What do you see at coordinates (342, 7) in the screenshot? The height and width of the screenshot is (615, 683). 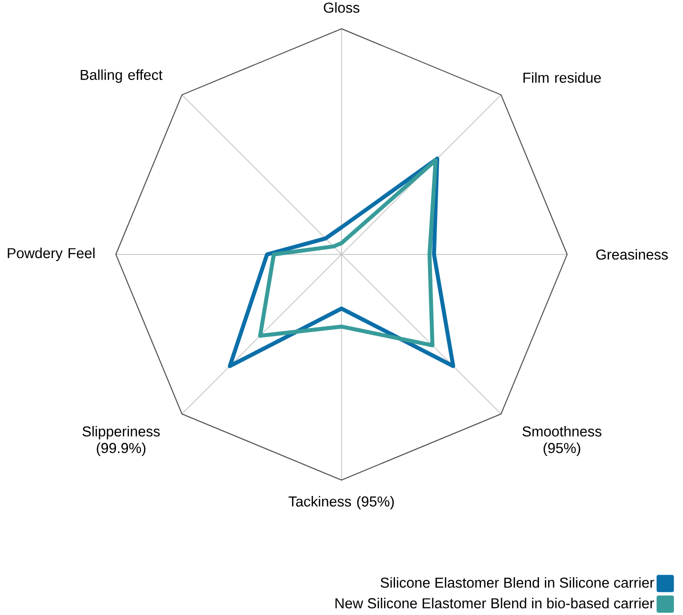 I see `spoke-label: Gloss` at bounding box center [342, 7].